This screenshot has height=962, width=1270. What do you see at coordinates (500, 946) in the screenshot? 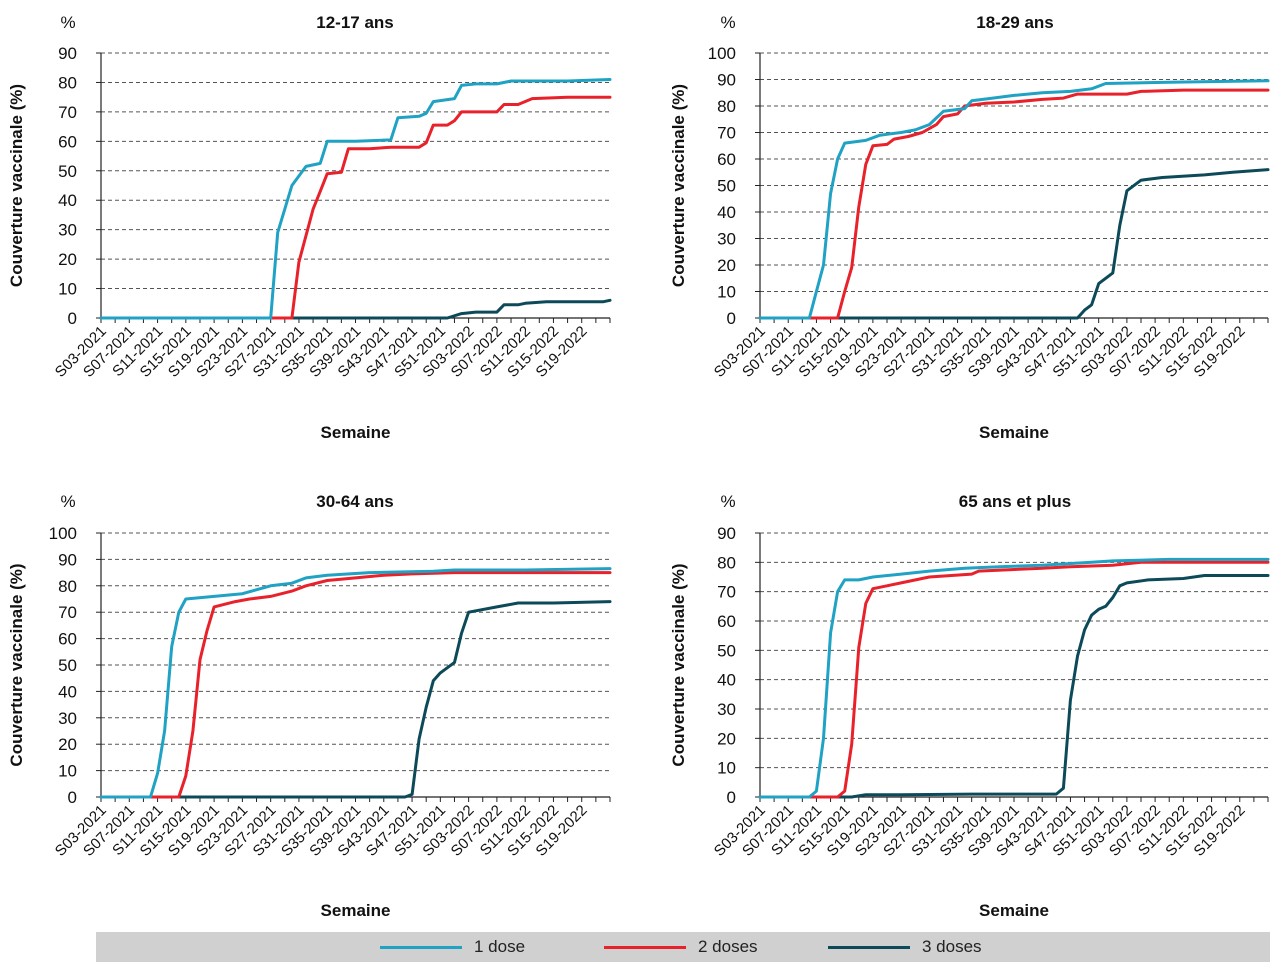
I see `legend-label-dose1: 1 dose` at bounding box center [500, 946].